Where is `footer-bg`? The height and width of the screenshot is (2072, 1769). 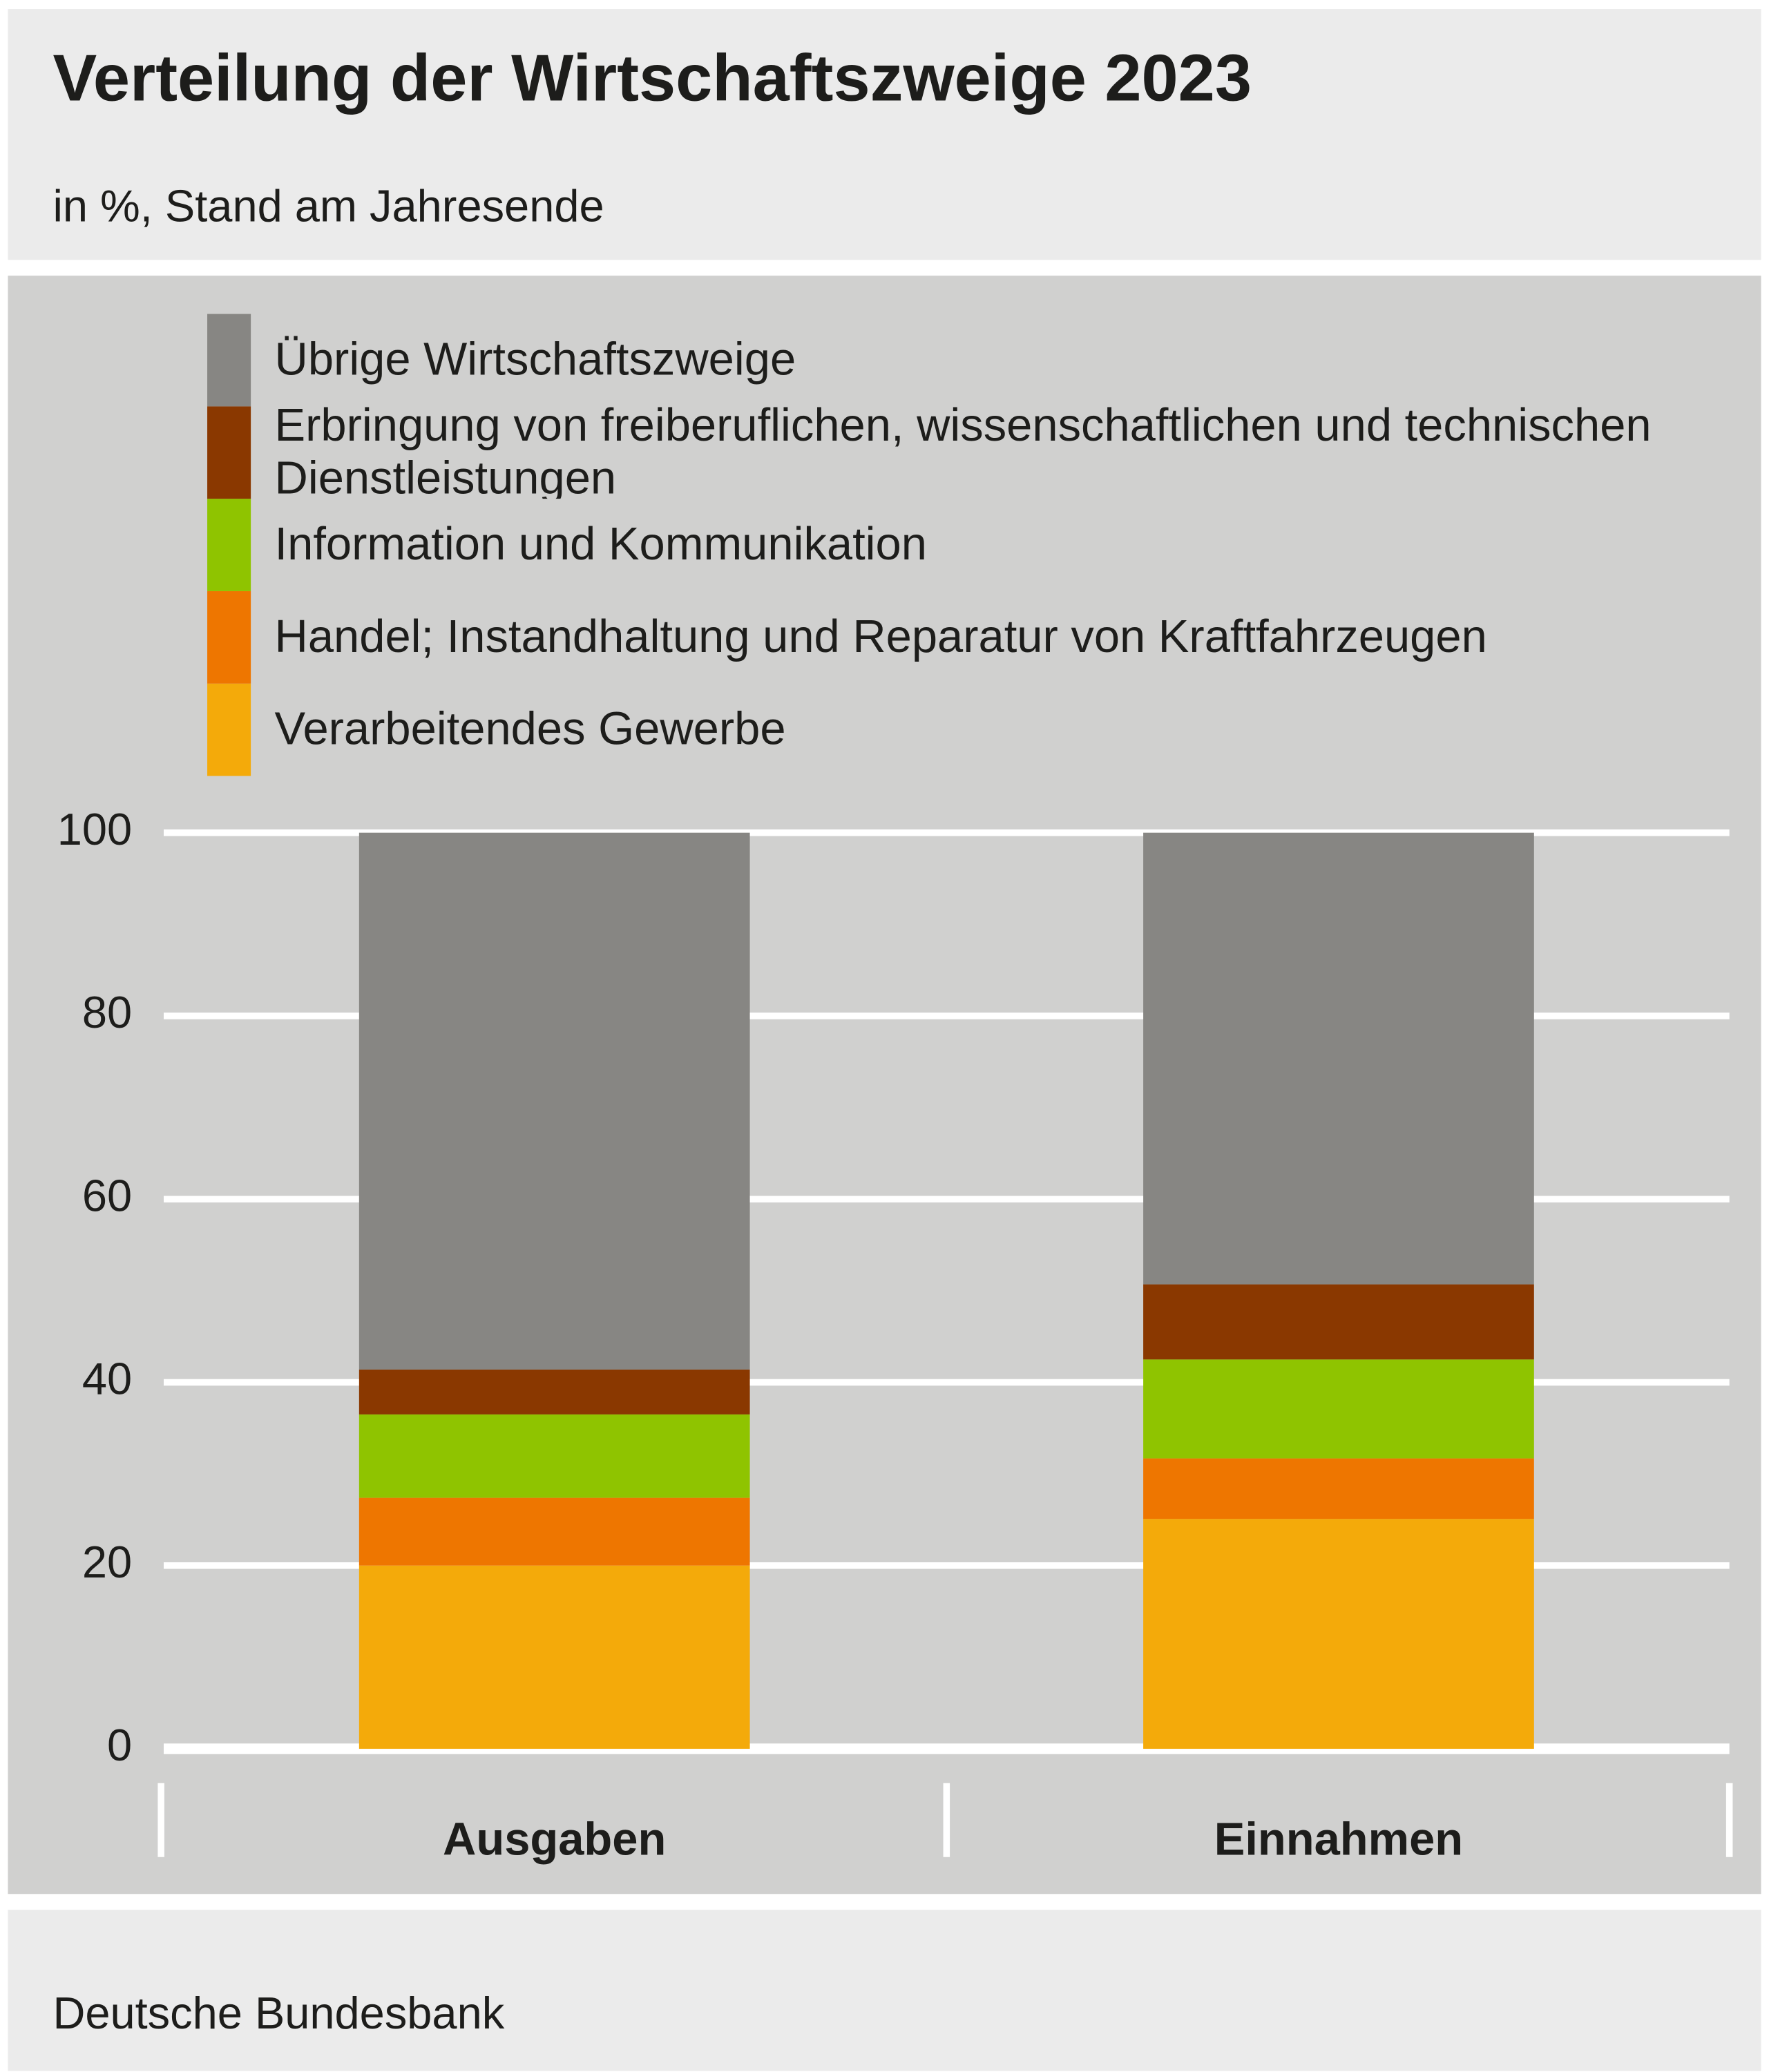 footer-bg is located at coordinates (884, 1990).